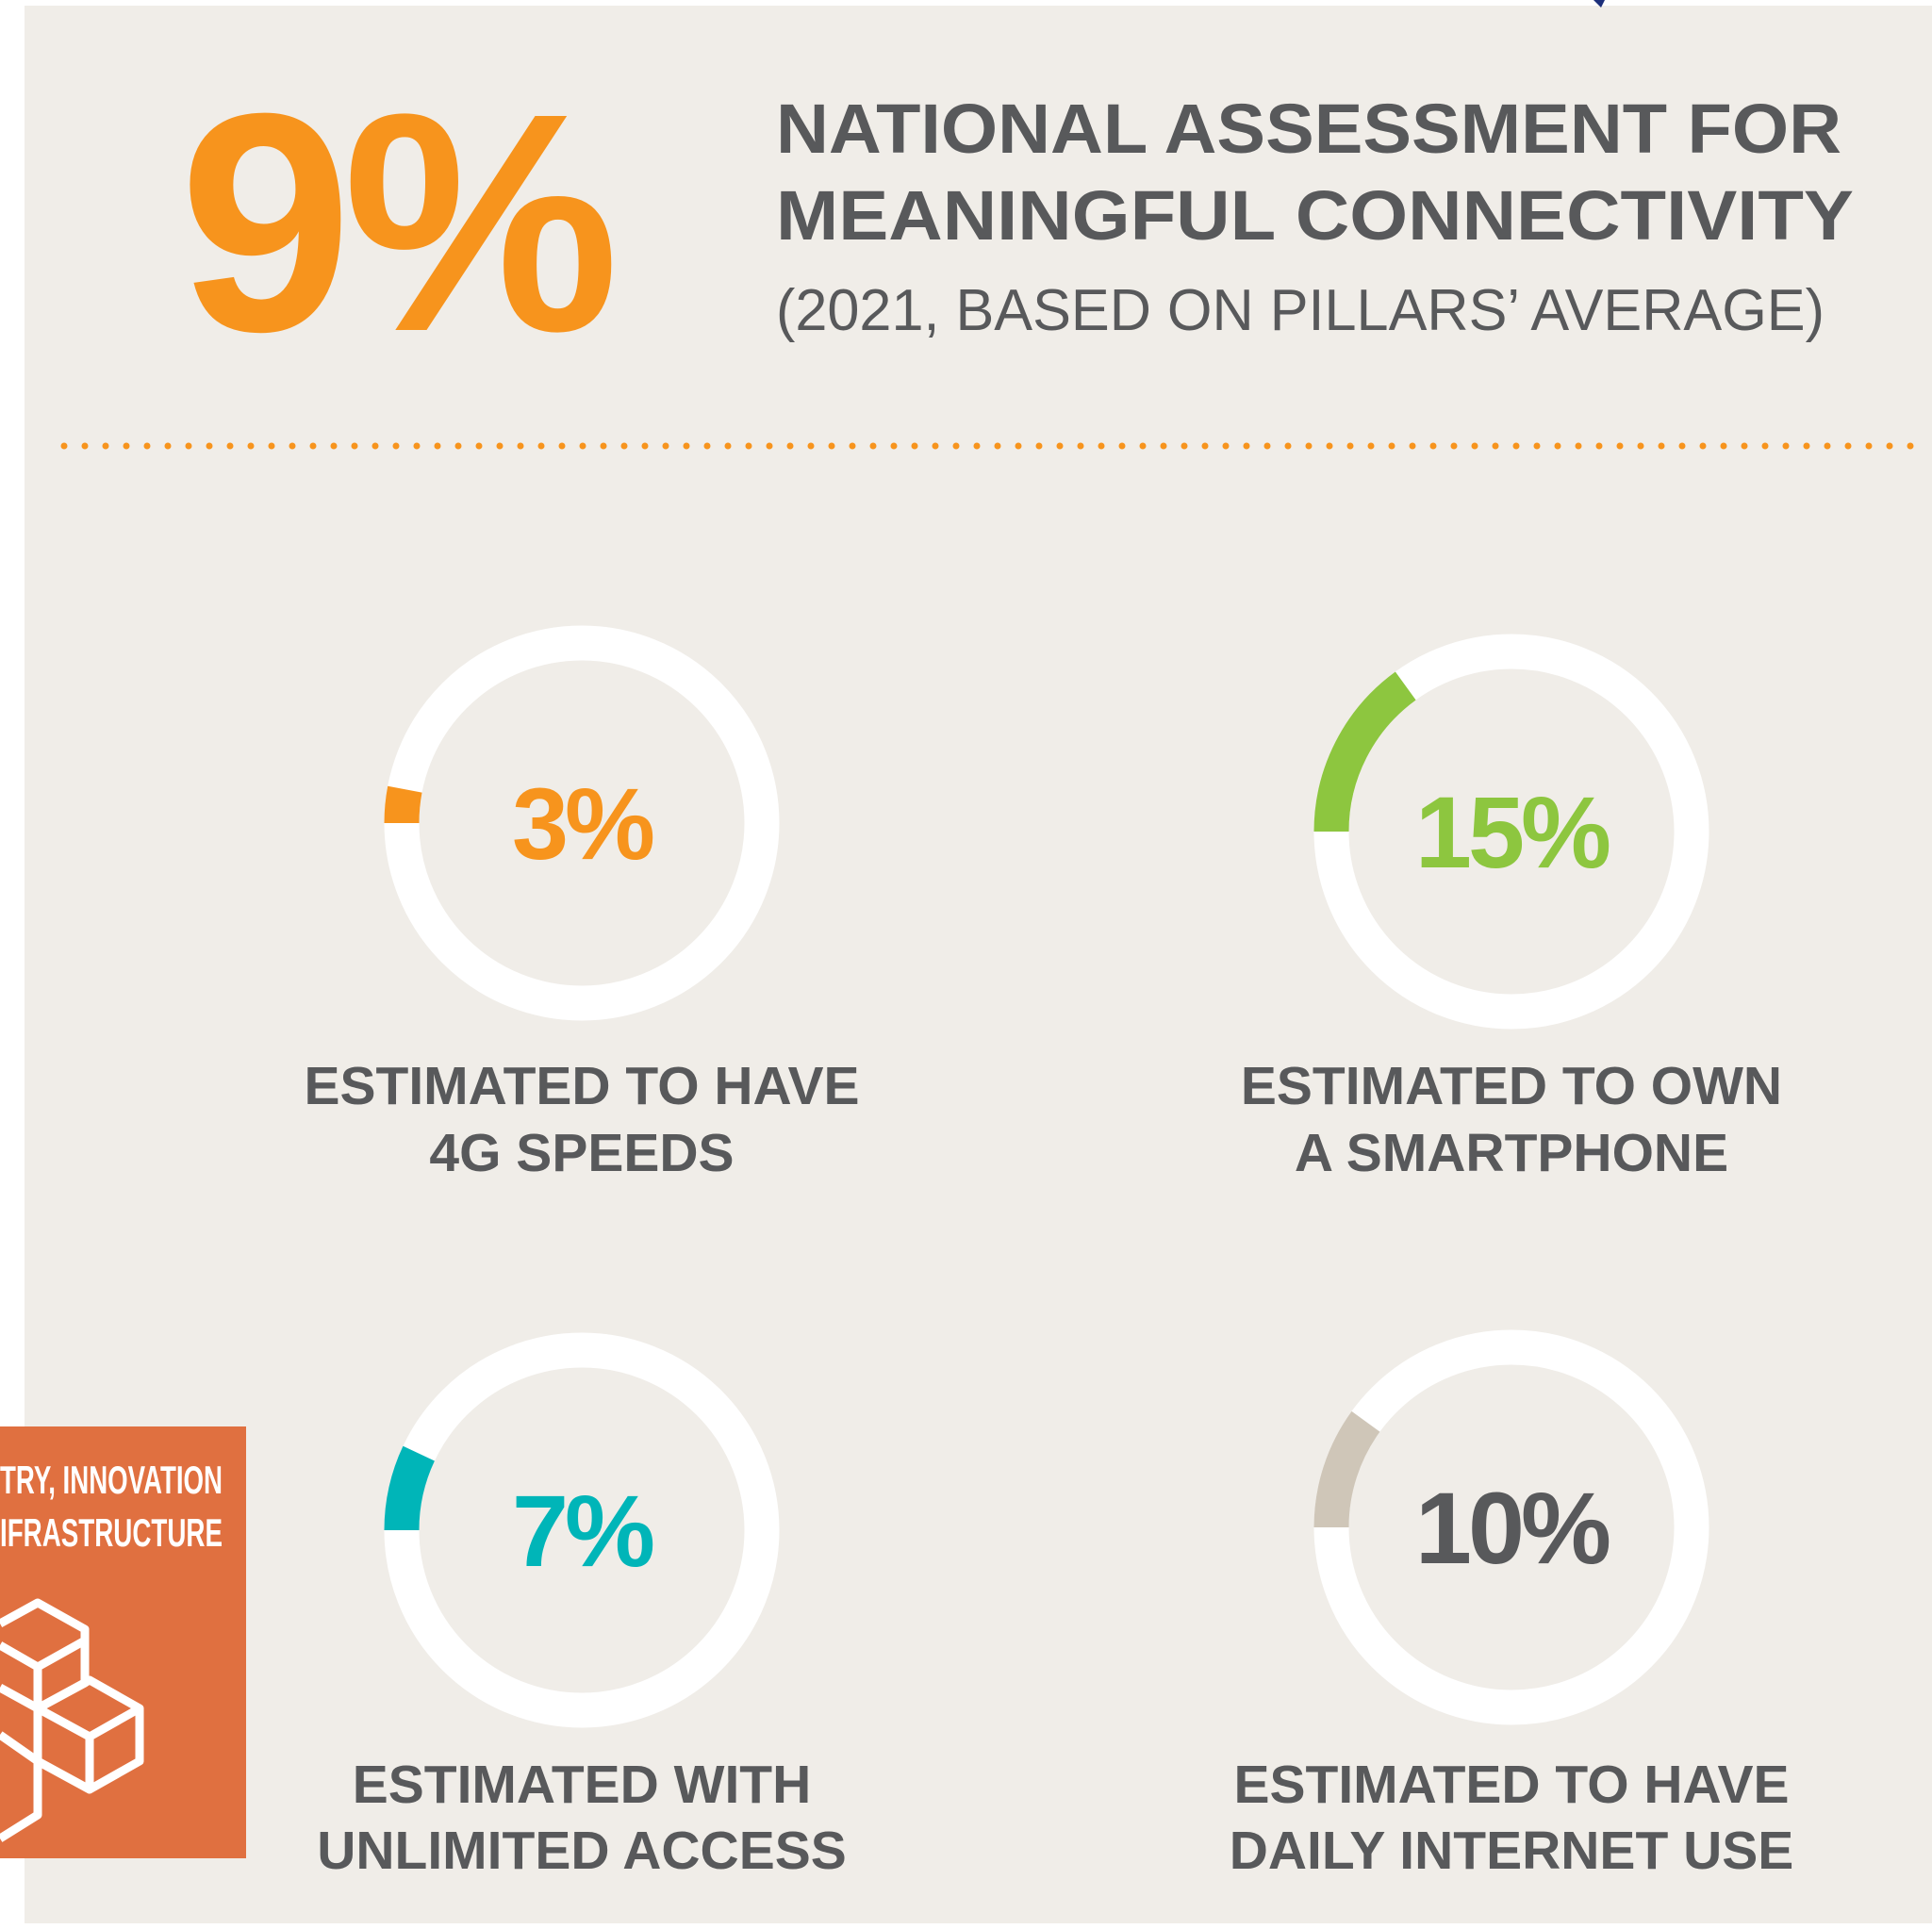 The image size is (1932, 1929). I want to click on caption: UNLIMITED ACCESS, so click(582, 1851).